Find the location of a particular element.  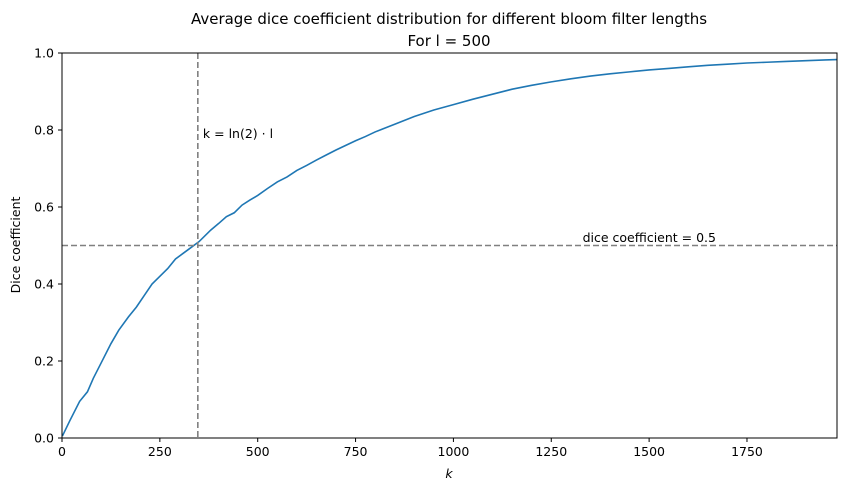

y-tick-label: 0.8 is located at coordinates (44, 130).